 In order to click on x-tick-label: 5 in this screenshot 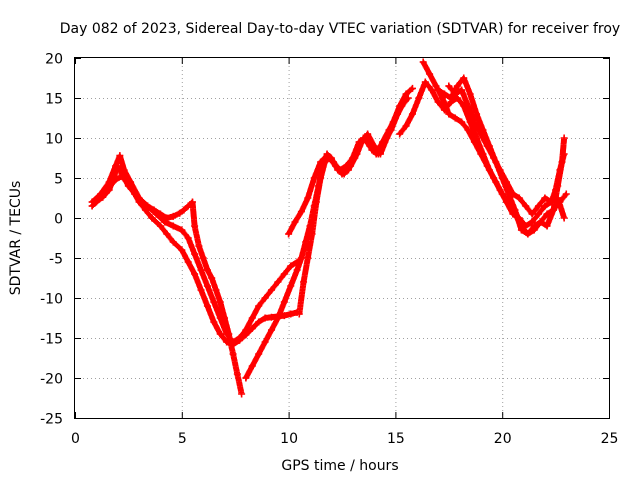, I will do `click(182, 439)`.